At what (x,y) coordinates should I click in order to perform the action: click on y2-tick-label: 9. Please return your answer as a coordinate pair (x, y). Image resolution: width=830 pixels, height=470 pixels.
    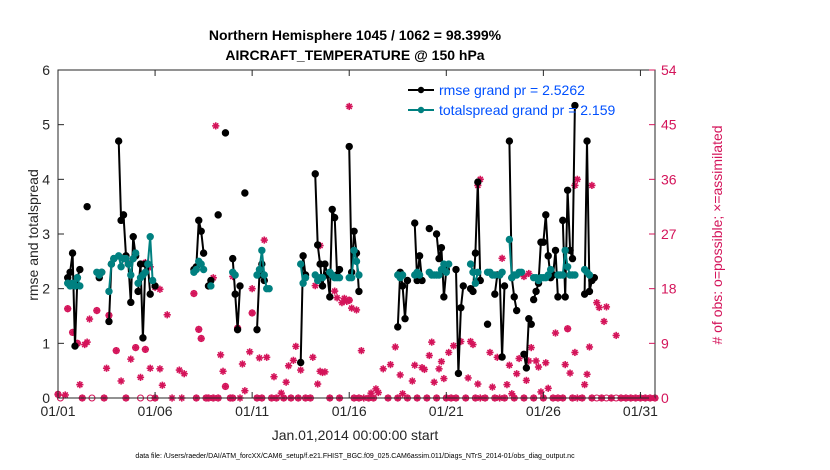
    Looking at the image, I should click on (665, 343).